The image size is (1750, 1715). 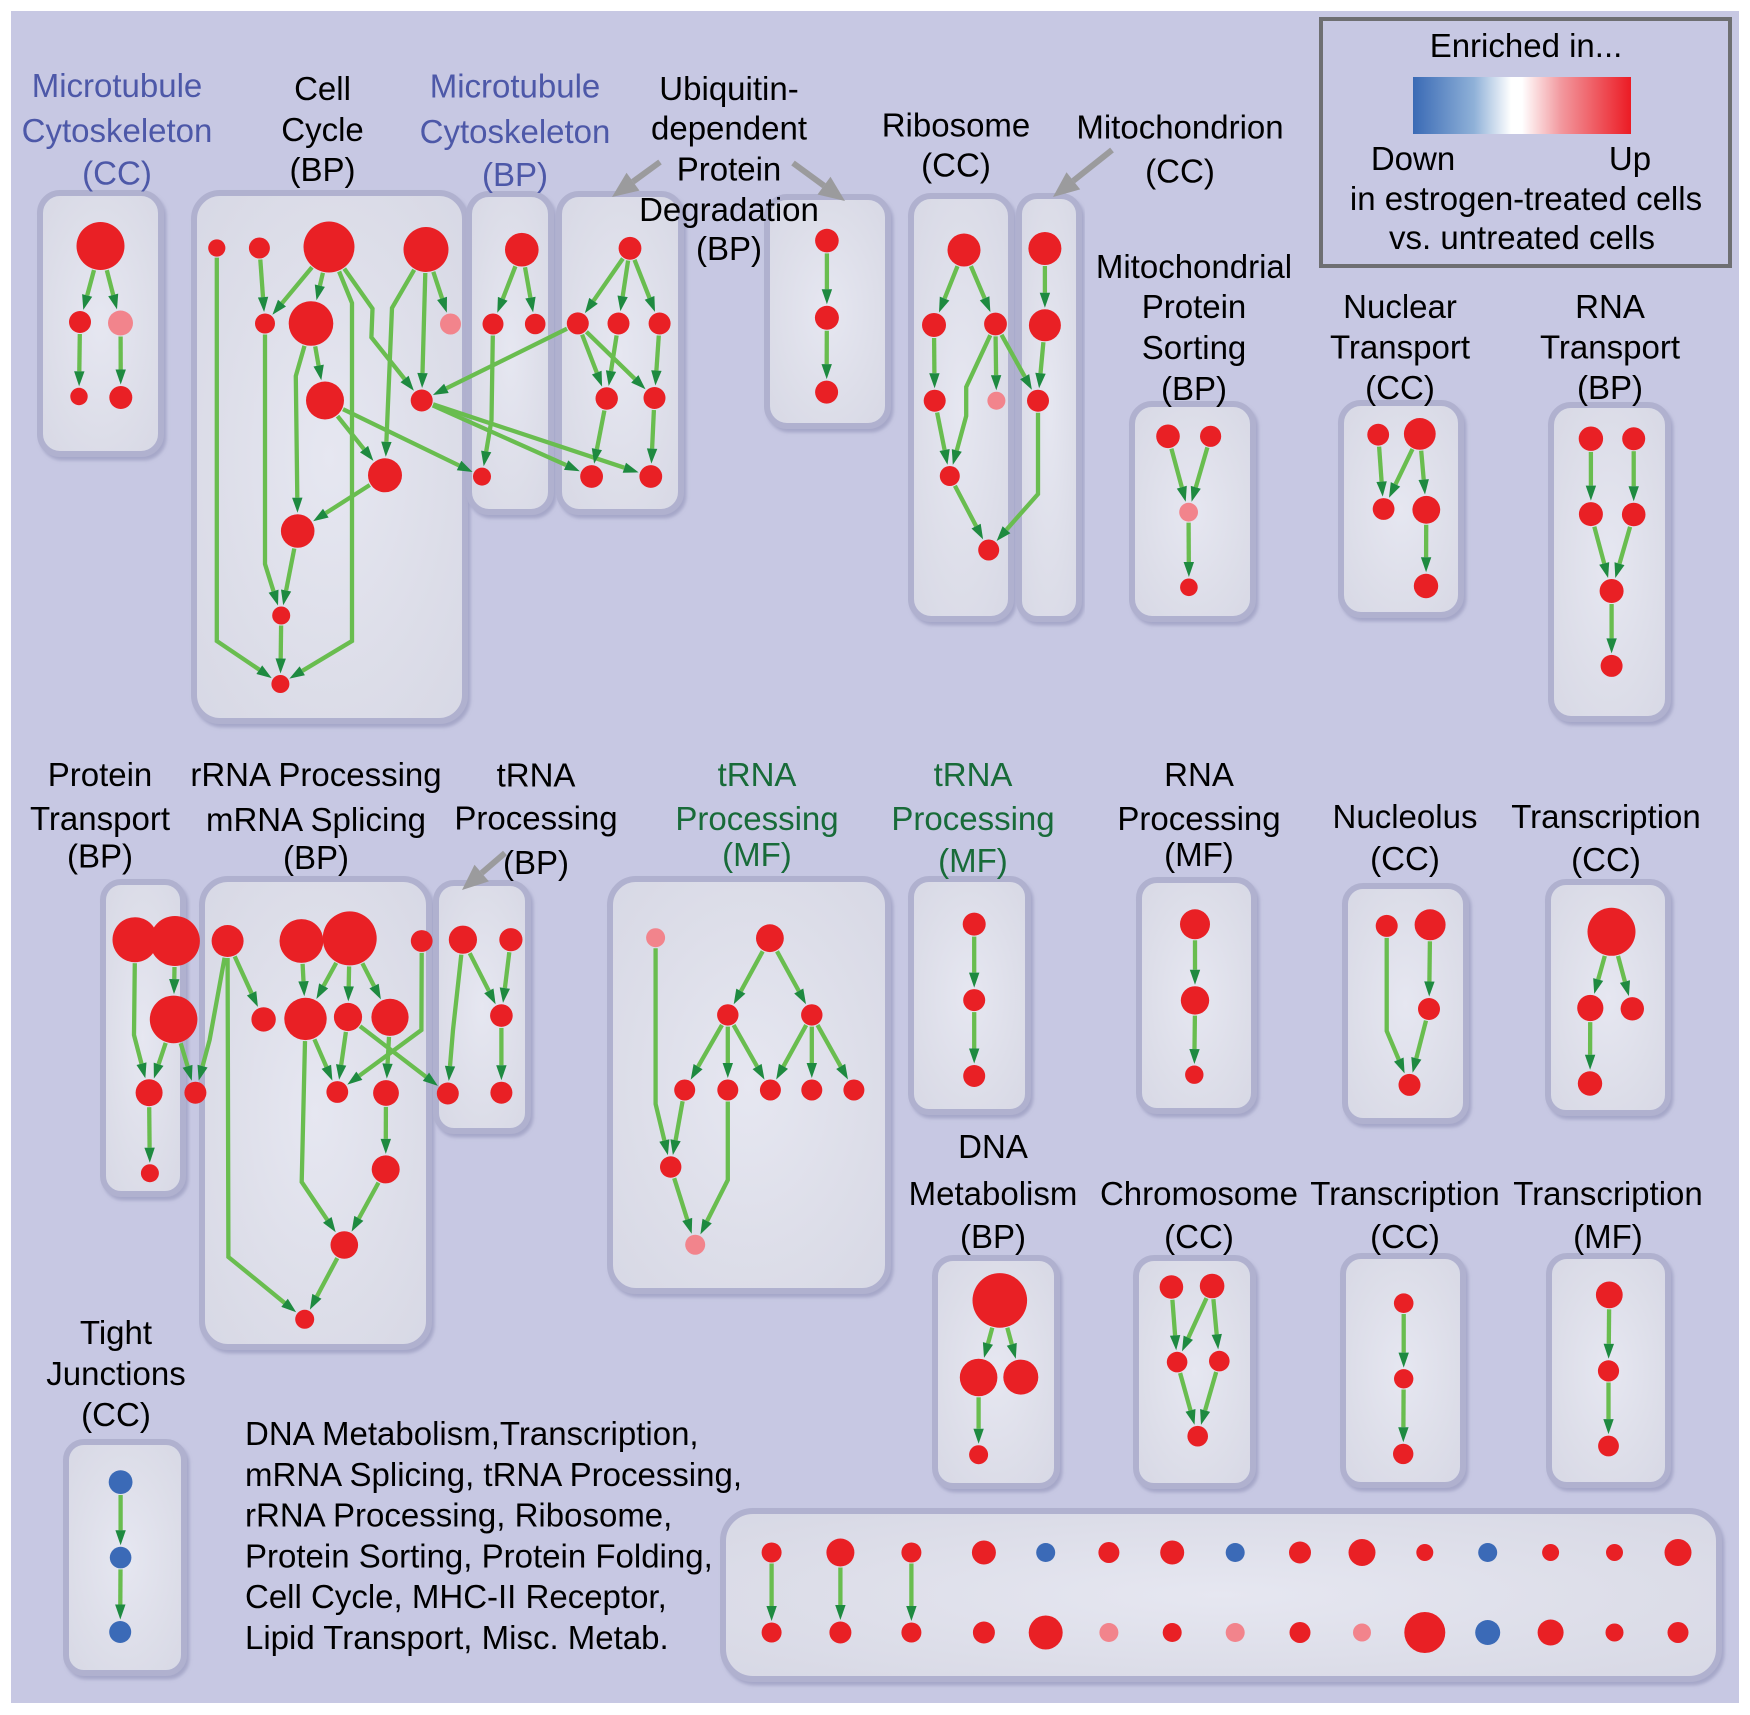 I want to click on svg-text: Cell, so click(x=322, y=88).